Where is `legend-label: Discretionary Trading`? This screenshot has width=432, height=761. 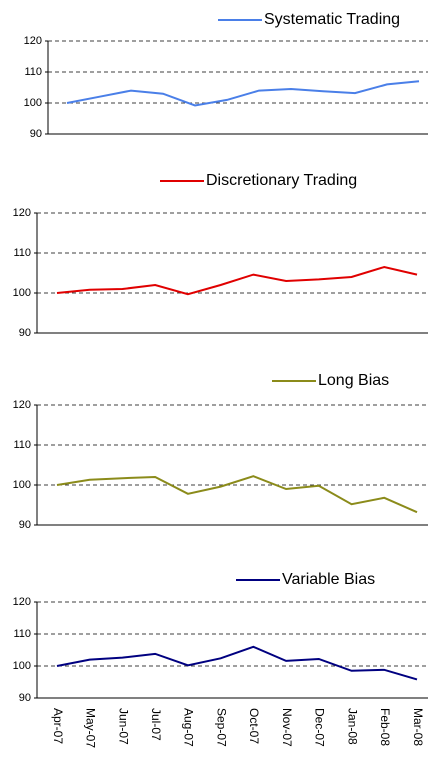 legend-label: Discretionary Trading is located at coordinates (281, 180).